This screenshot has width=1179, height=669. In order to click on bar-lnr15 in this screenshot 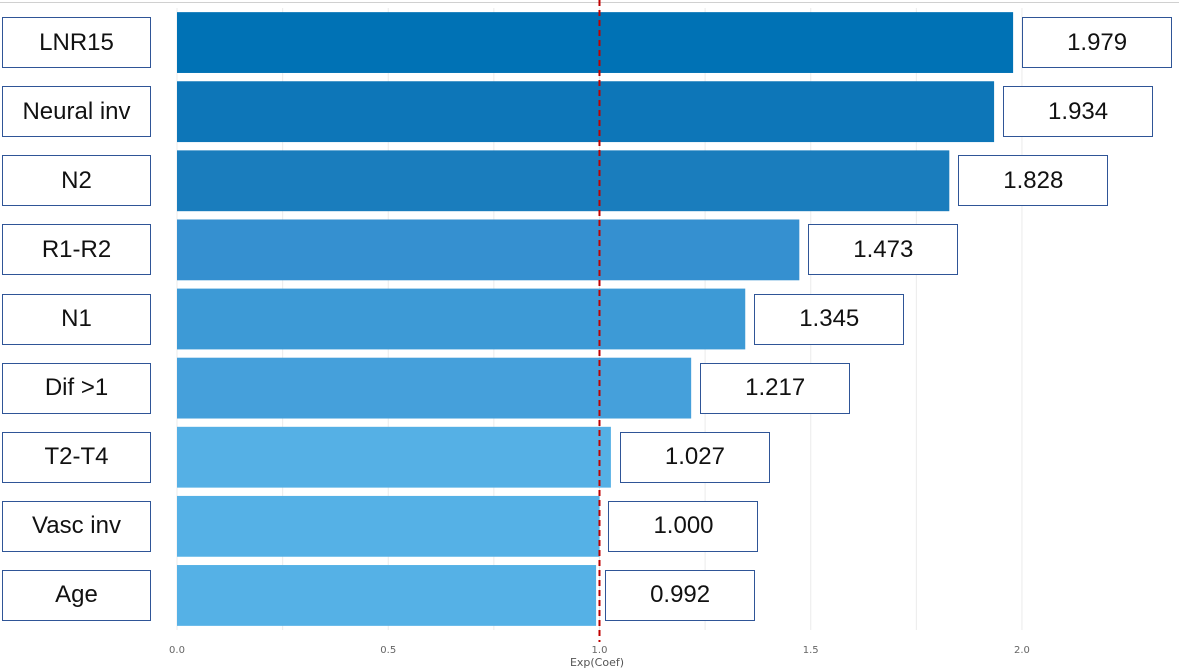, I will do `click(595, 42)`.